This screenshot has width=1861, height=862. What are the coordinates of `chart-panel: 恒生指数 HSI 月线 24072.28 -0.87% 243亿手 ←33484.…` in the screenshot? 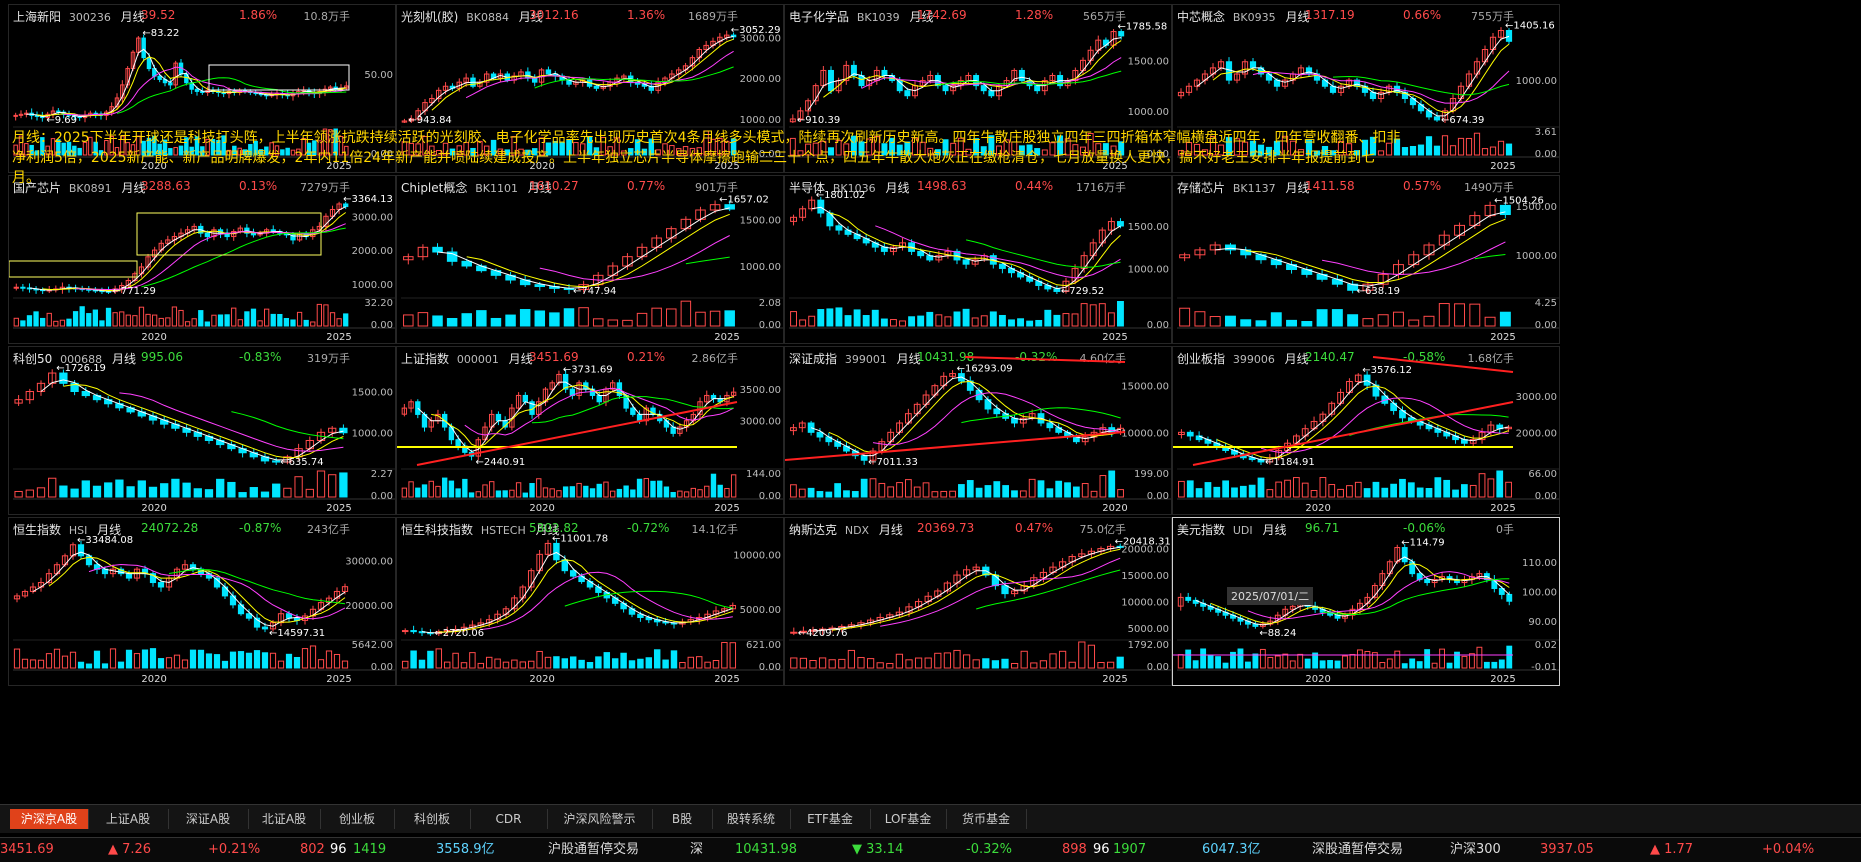 It's located at (202, 601).